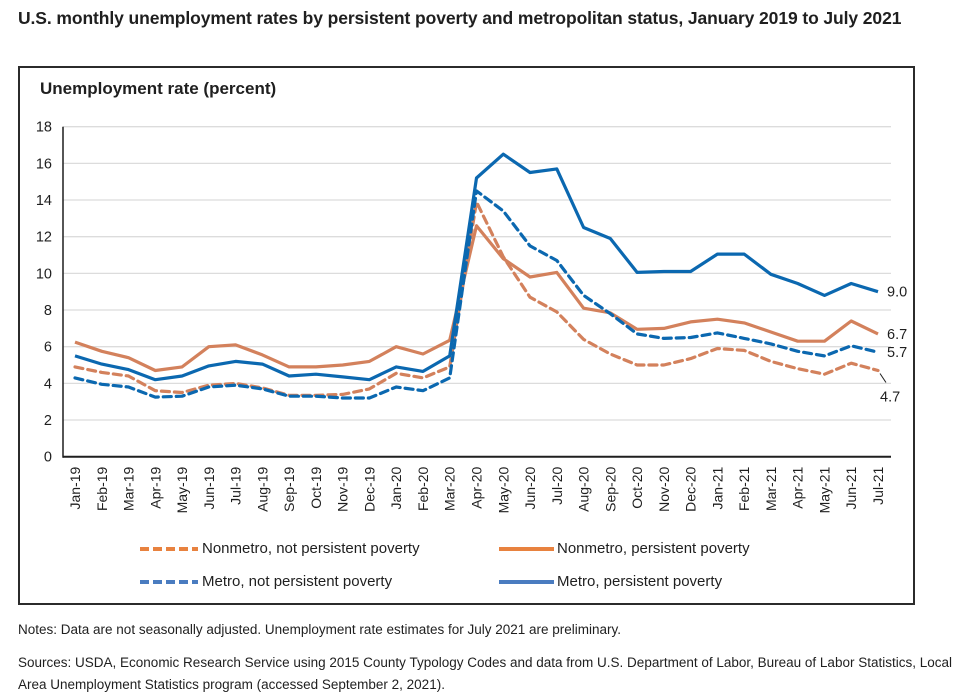  Describe the element at coordinates (897, 353) in the screenshot. I see `end-label: 5.7` at that location.